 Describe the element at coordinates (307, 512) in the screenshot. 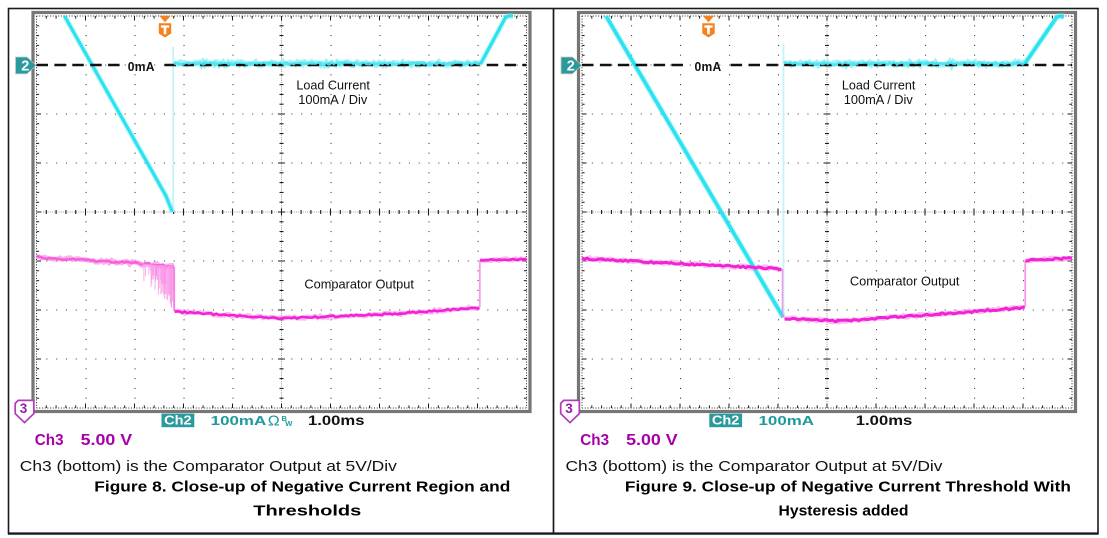

I see `svg-text: Thresholds` at that location.